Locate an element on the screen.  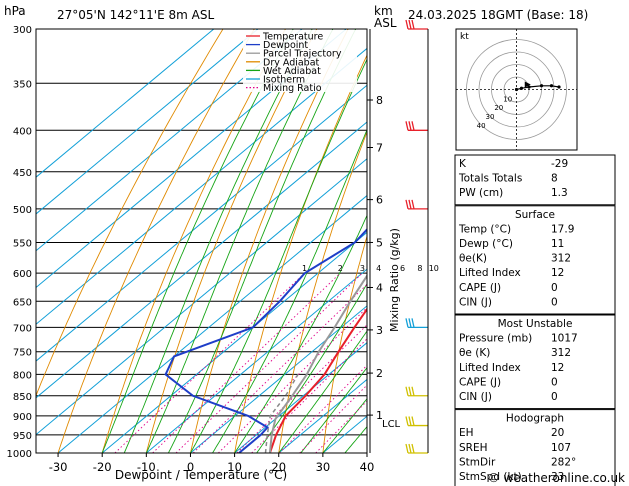
temperature-tick-label: 10 is located at coordinates (234, 467).